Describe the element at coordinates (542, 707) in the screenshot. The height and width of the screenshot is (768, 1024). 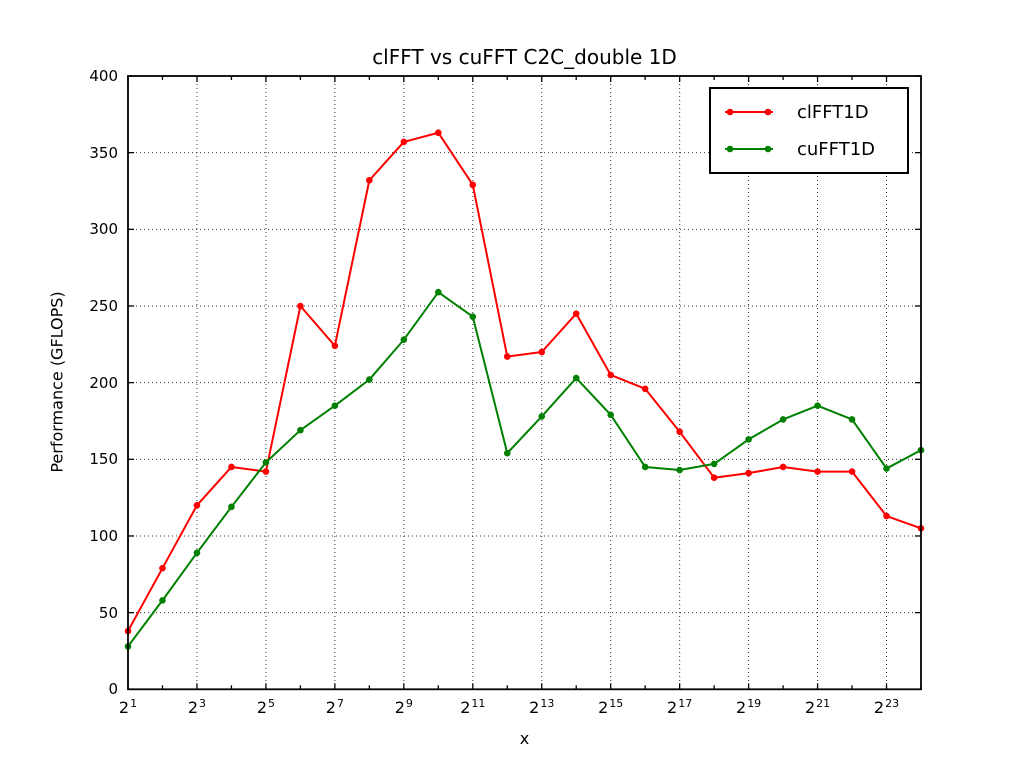
I see `x-tick-label: 213` at that location.